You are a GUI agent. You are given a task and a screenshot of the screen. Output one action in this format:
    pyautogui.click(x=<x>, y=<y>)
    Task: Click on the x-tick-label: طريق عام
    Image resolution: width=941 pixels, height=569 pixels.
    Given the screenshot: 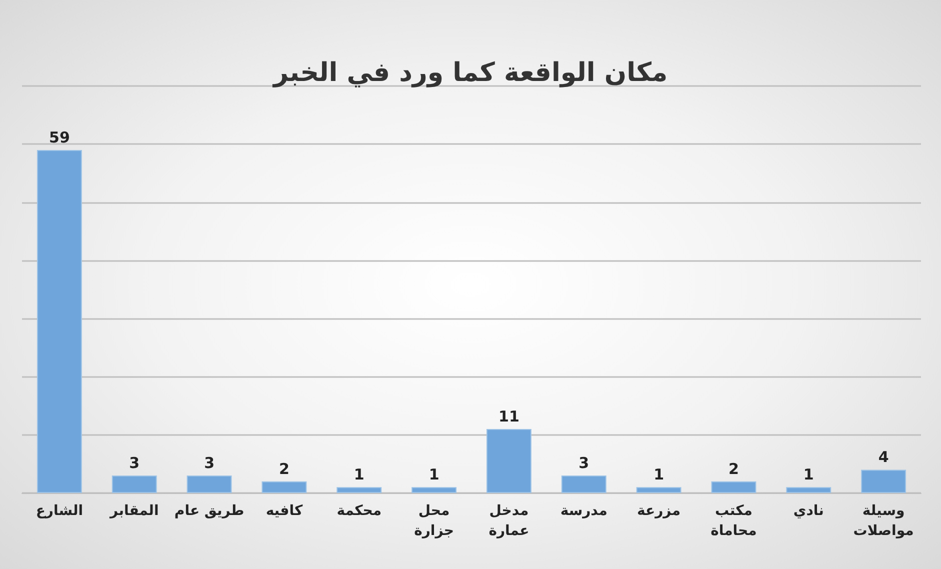 What is the action you would take?
    pyautogui.click(x=209, y=511)
    